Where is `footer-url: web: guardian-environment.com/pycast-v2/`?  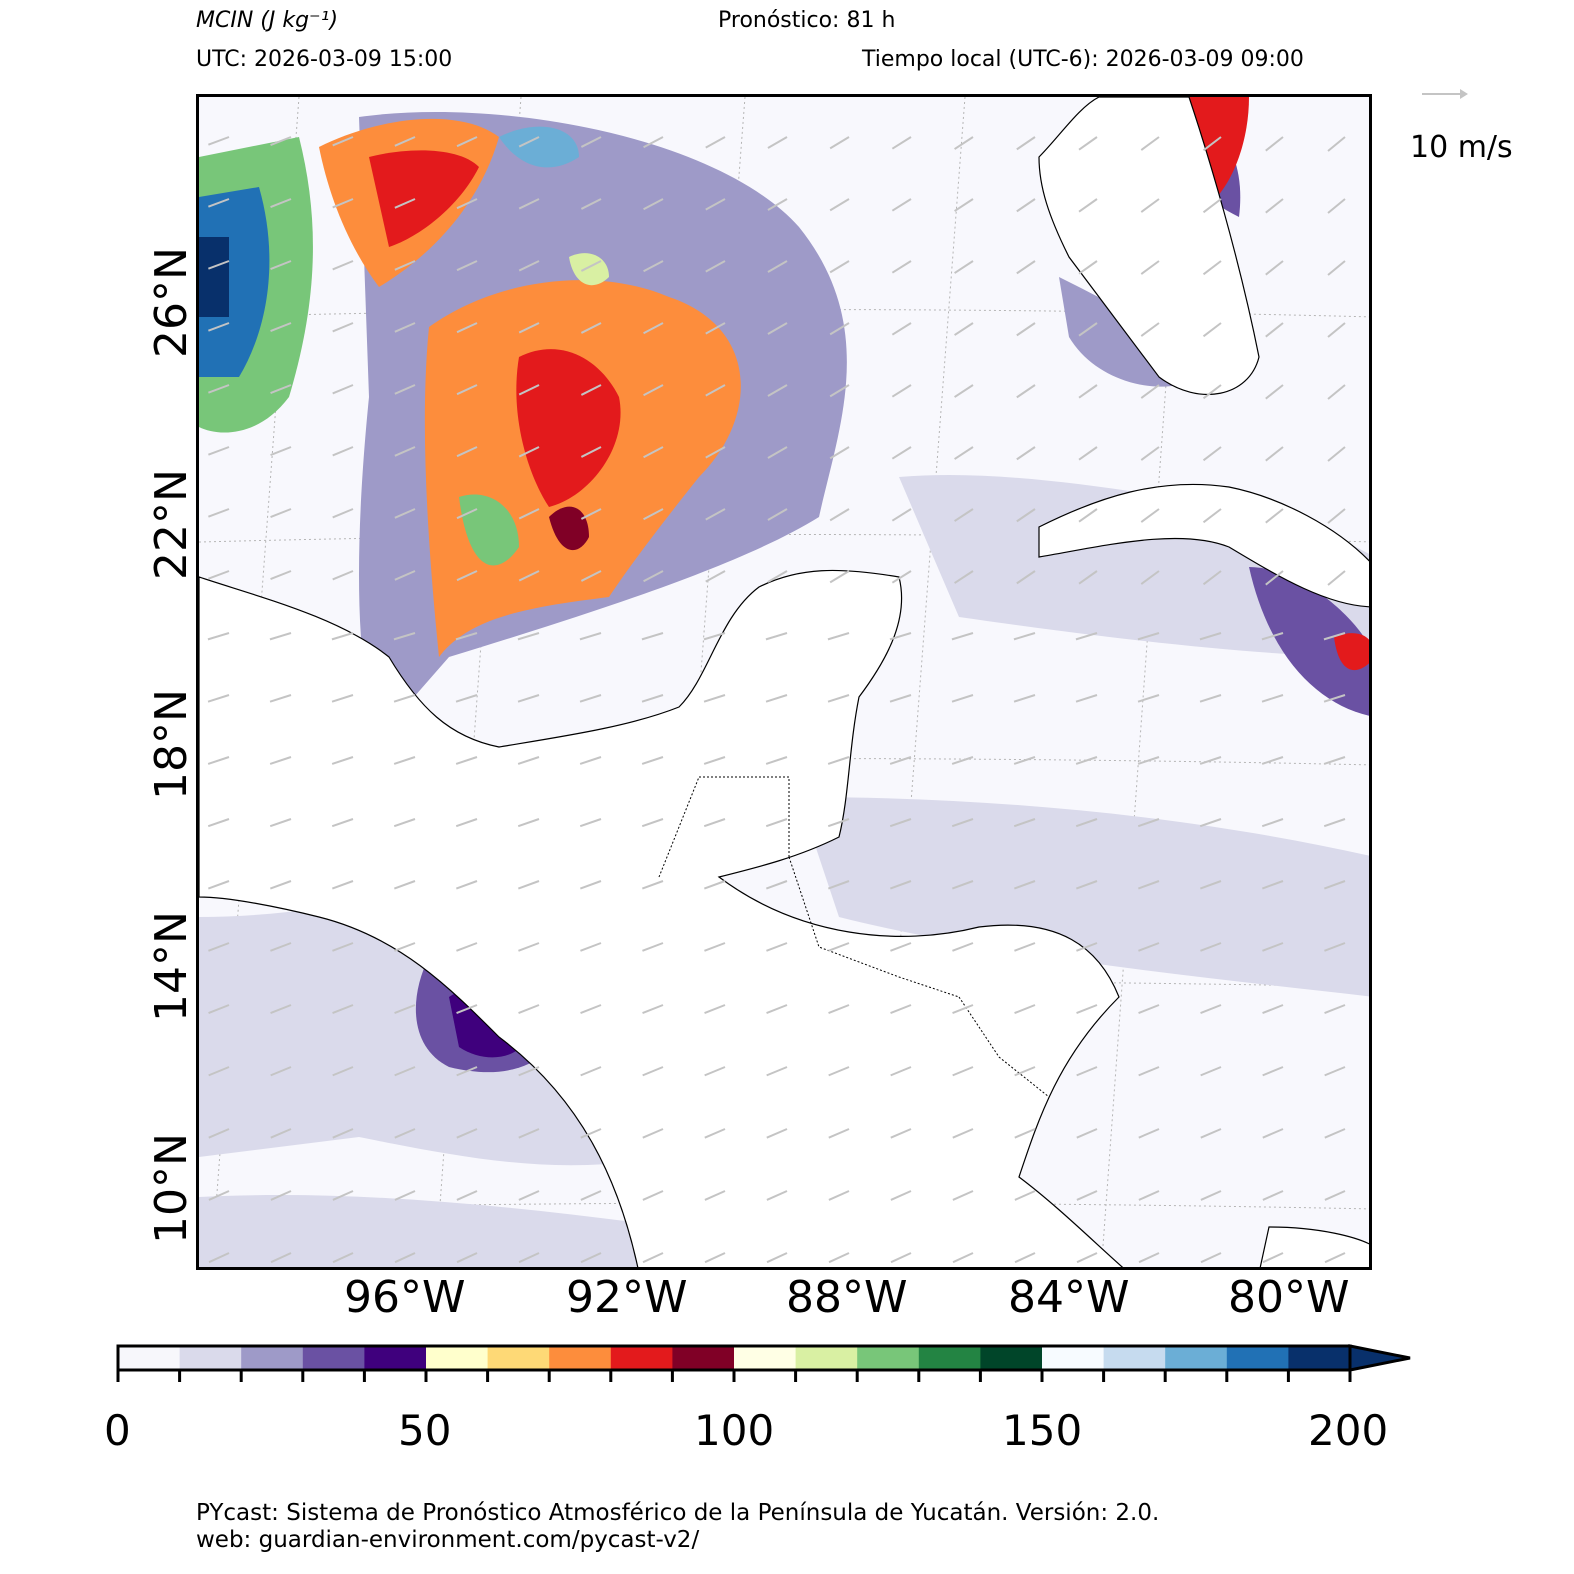
footer-url: web: guardian-environment.com/pycast-v2/ is located at coordinates (448, 1540).